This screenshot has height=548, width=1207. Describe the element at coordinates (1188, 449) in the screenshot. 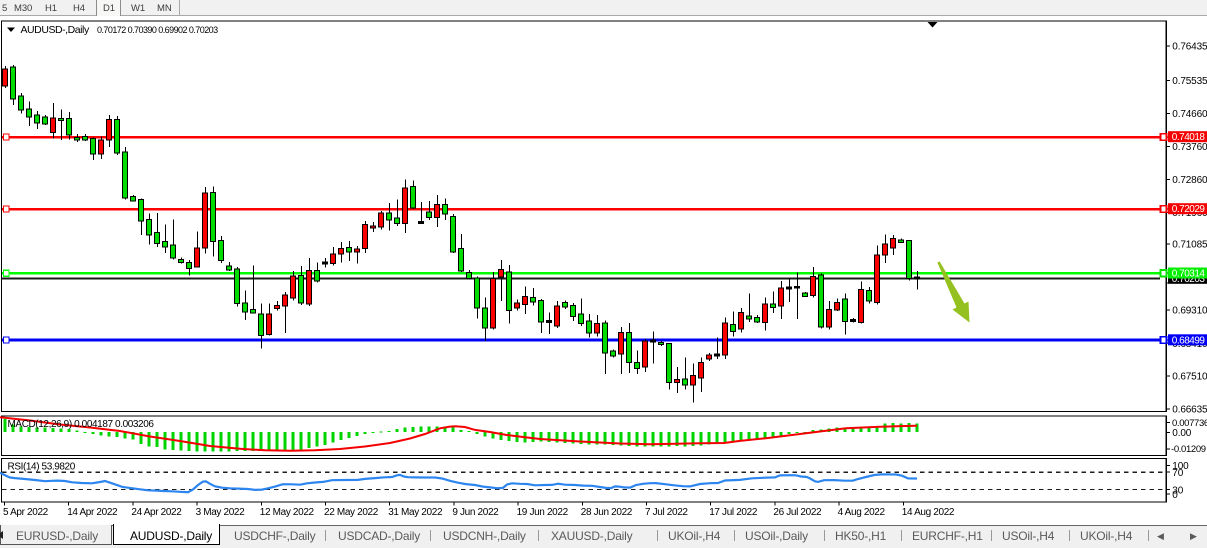

I see `svg-text: -0.01209` at that location.